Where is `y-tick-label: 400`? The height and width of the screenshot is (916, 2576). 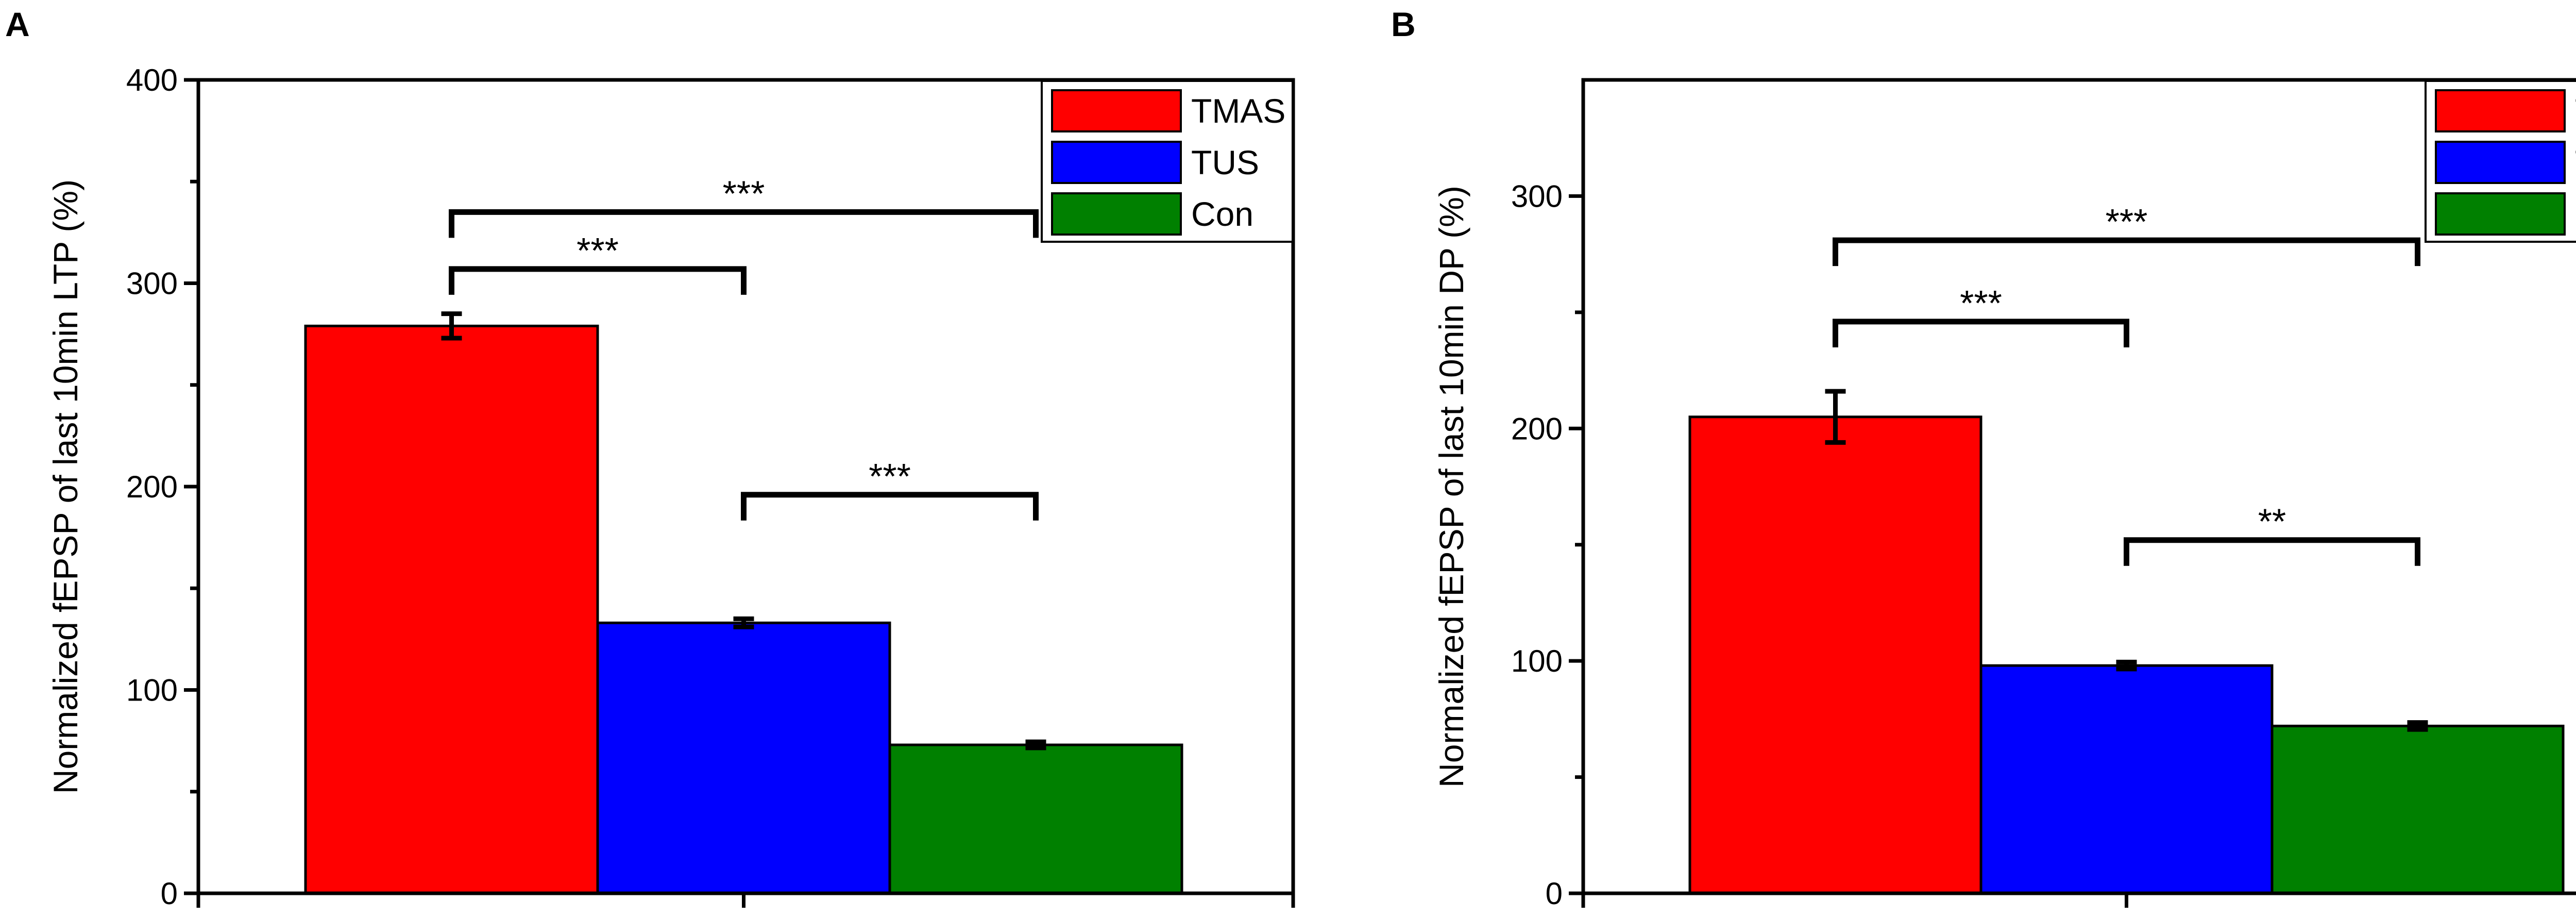
y-tick-label: 400 is located at coordinates (152, 80).